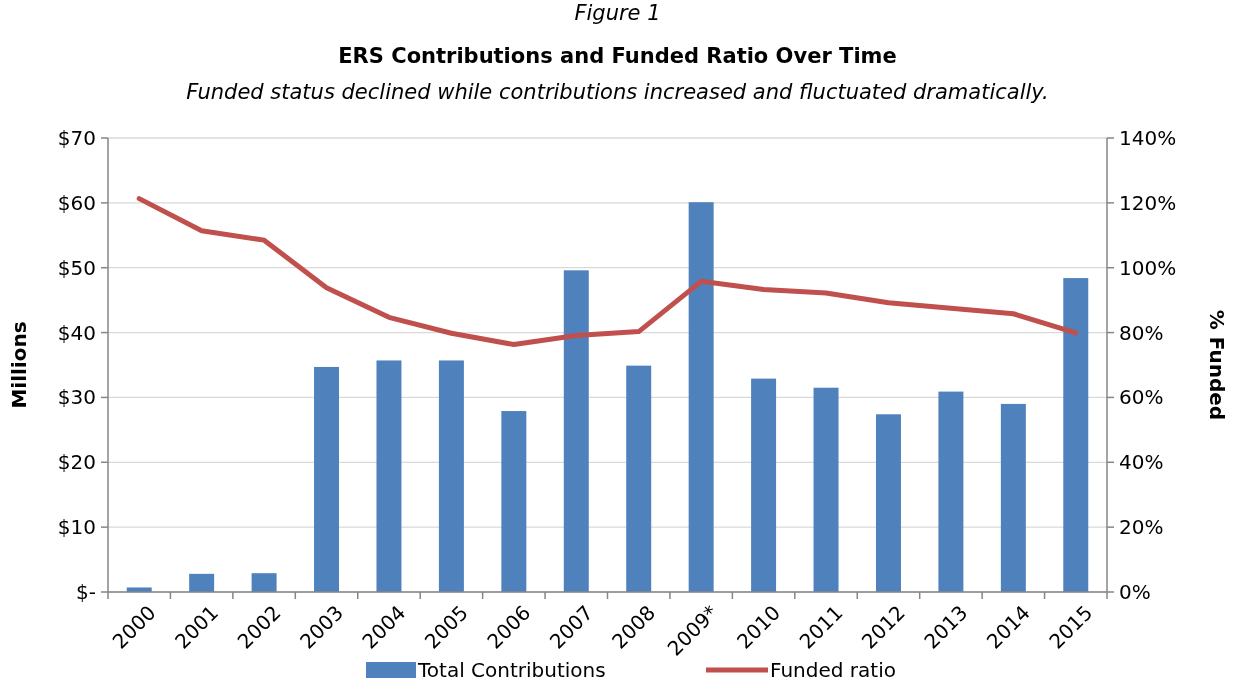  What do you see at coordinates (1141, 397) in the screenshot?
I see `y2-tick-label: 60%` at bounding box center [1141, 397].